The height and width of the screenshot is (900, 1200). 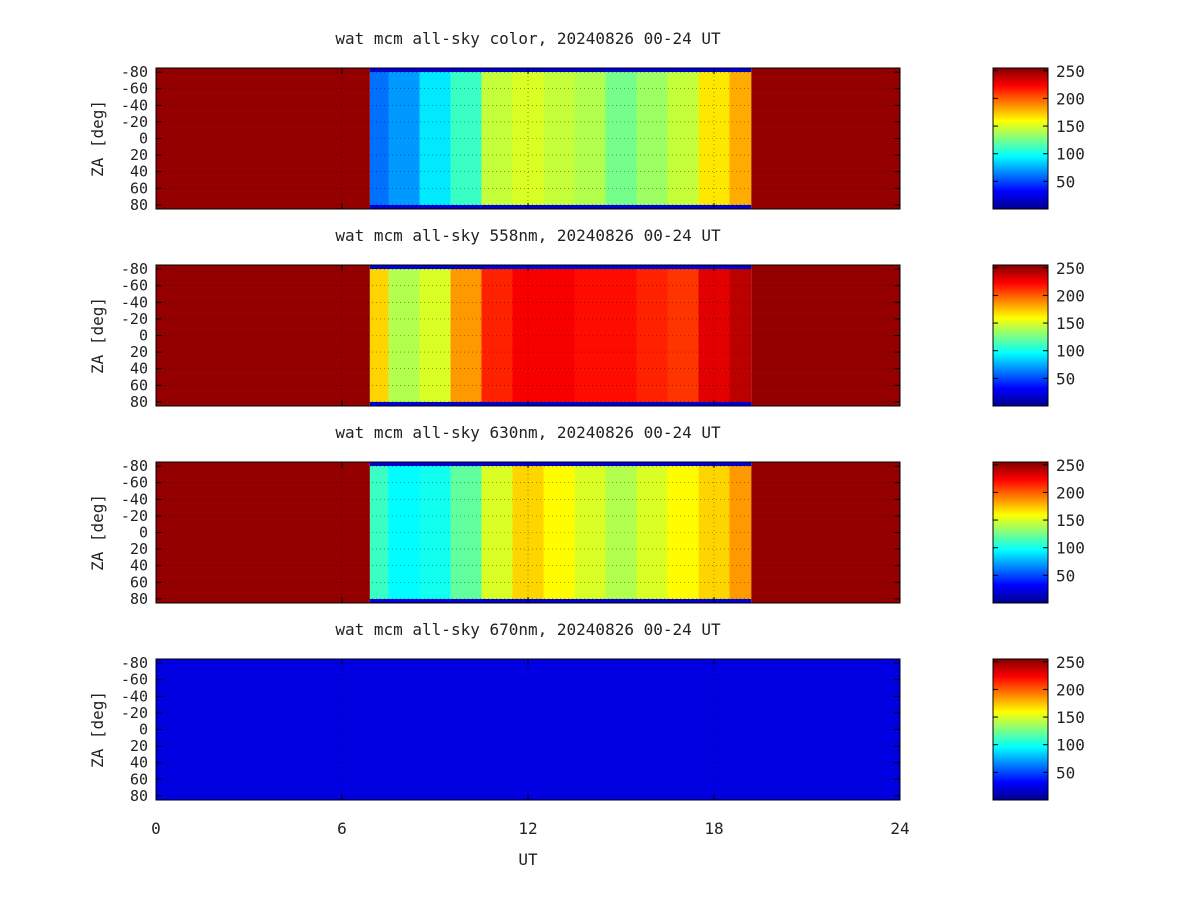 What do you see at coordinates (528, 432) in the screenshot?
I see `panel-title: wat mcm all-sky 630nm, 20240826 00-24 UT` at bounding box center [528, 432].